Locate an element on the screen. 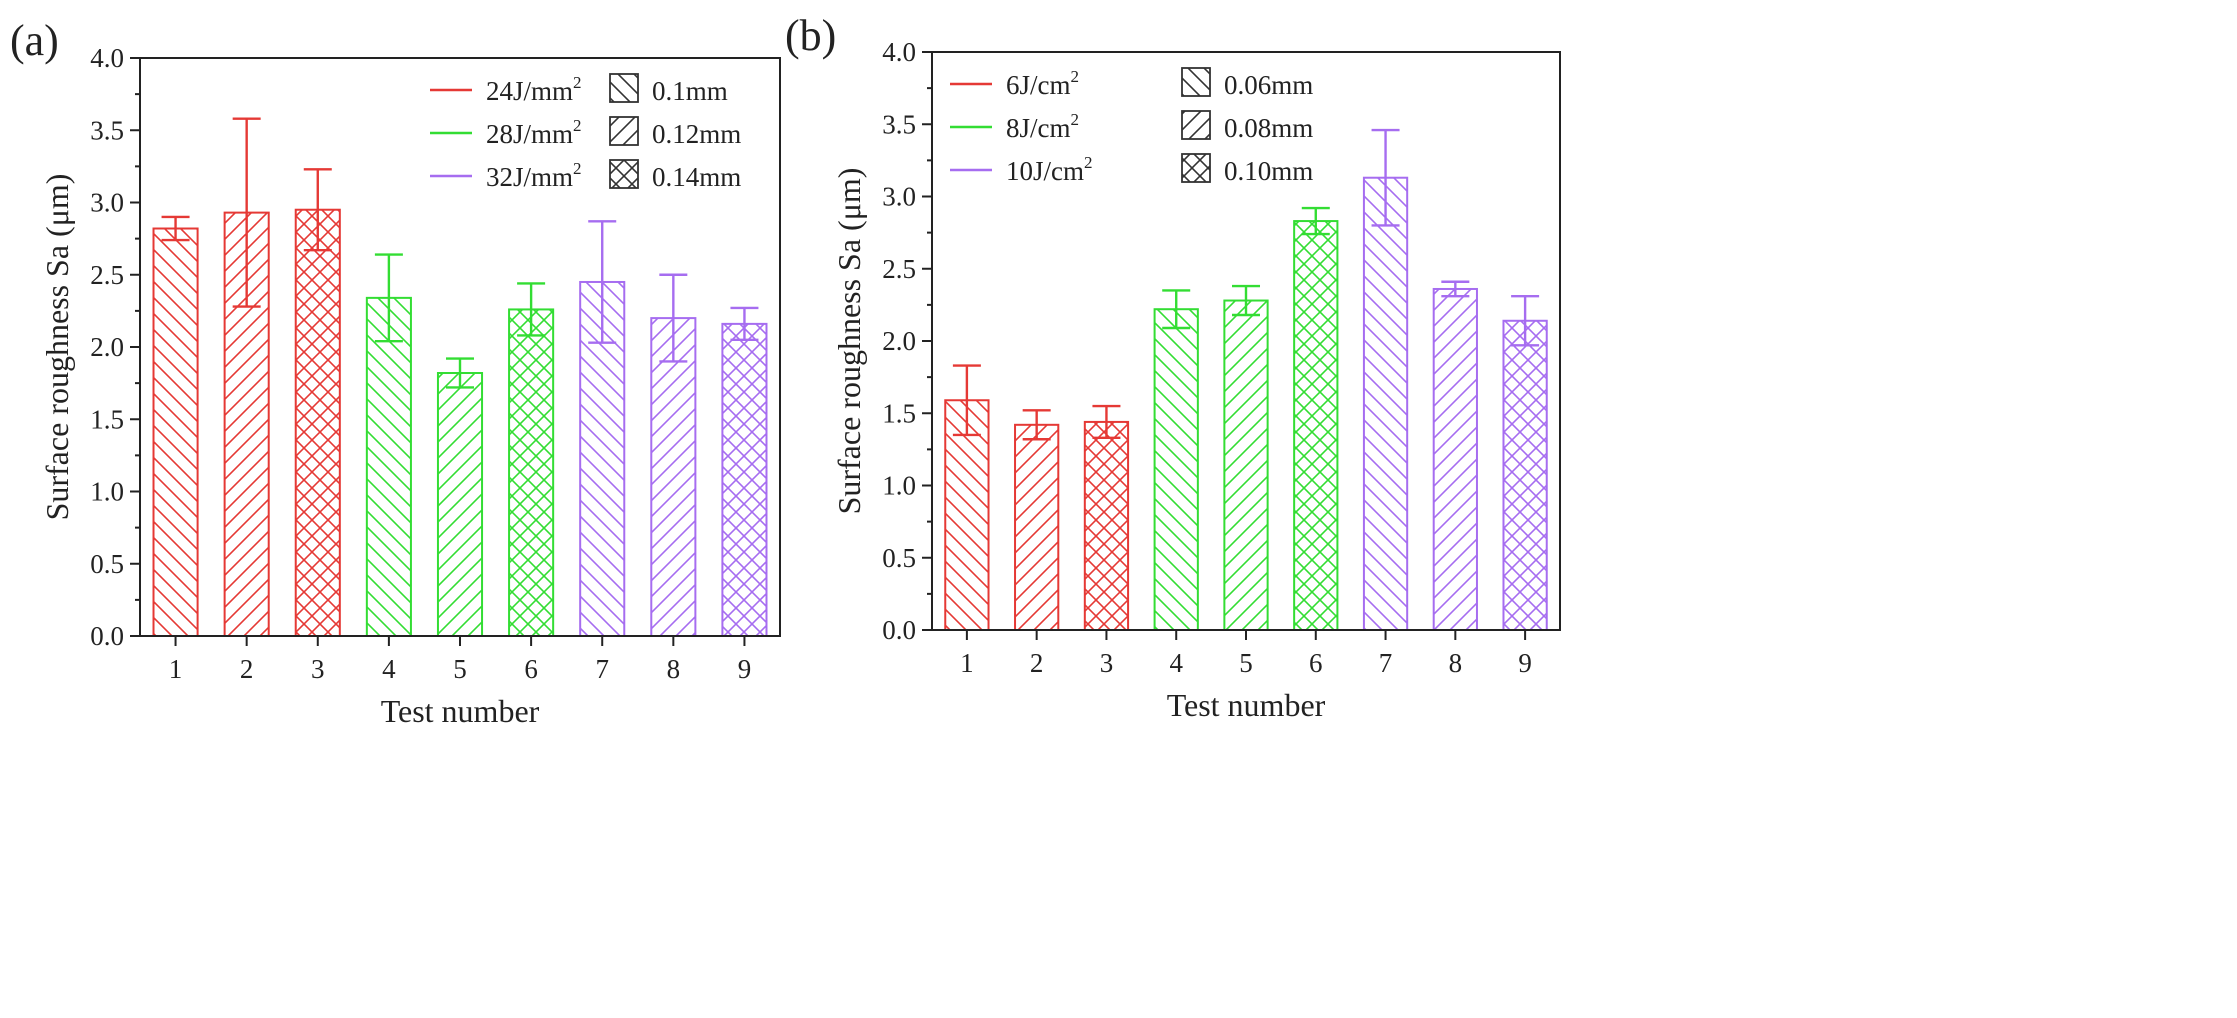  legend-label: 10J/cm2 is located at coordinates (1049, 169).